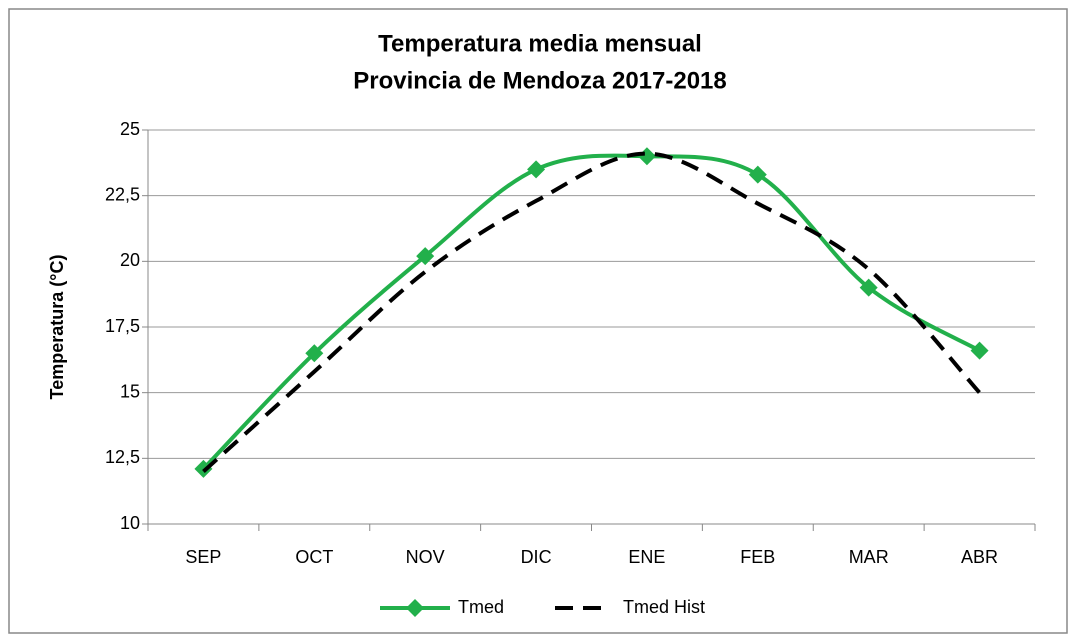 Image resolution: width=1078 pixels, height=643 pixels. Describe the element at coordinates (664, 607) in the screenshot. I see `legend-label: Tmed Hist` at that location.